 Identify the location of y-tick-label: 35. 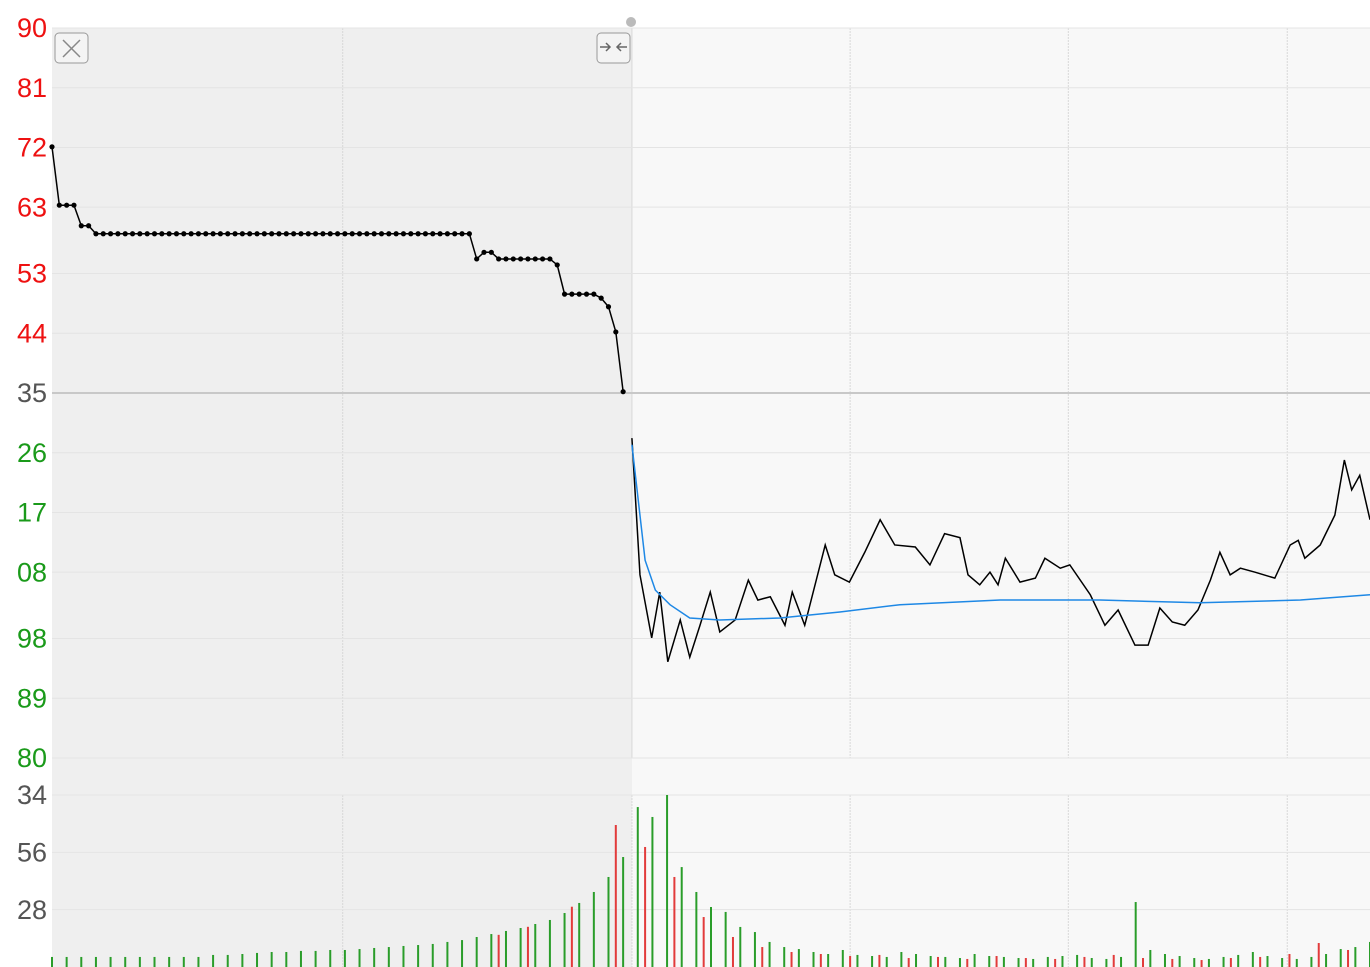
(32, 393).